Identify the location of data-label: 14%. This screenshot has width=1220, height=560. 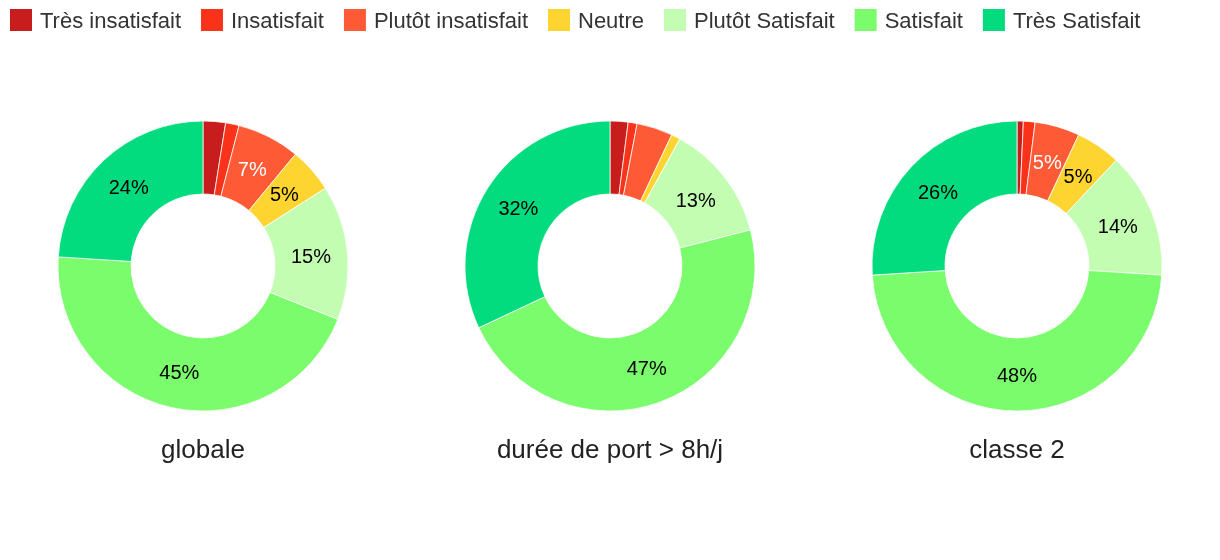
(1118, 226).